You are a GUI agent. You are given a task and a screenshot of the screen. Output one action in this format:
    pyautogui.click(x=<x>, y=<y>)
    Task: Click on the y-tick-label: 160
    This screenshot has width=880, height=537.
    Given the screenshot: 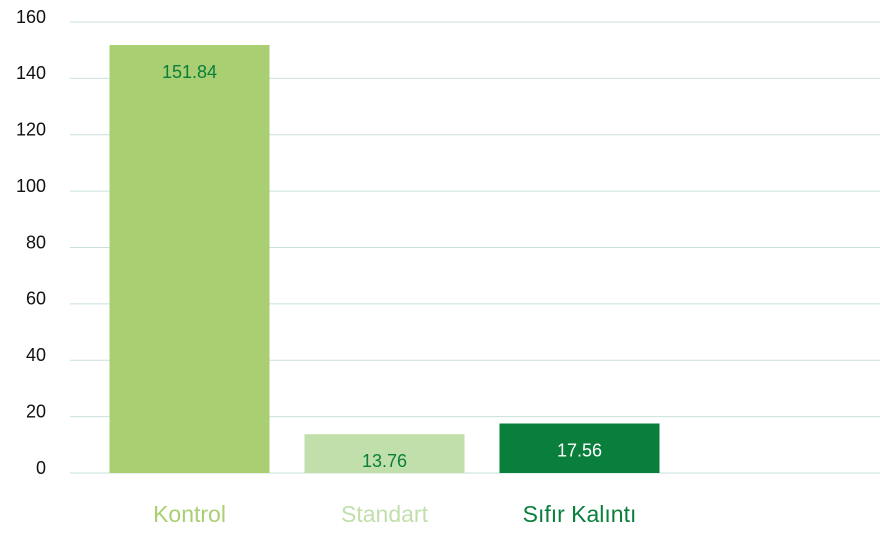 What is the action you would take?
    pyautogui.click(x=31, y=17)
    